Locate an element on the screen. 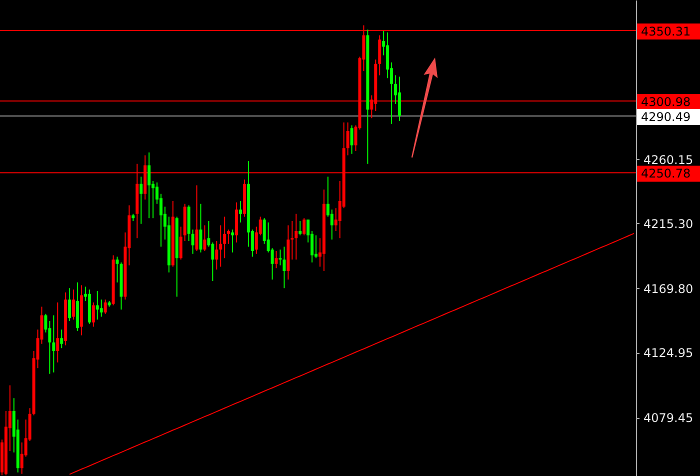 The height and width of the screenshot is (476, 700). y-tick-label: 4124.95 is located at coordinates (669, 353).